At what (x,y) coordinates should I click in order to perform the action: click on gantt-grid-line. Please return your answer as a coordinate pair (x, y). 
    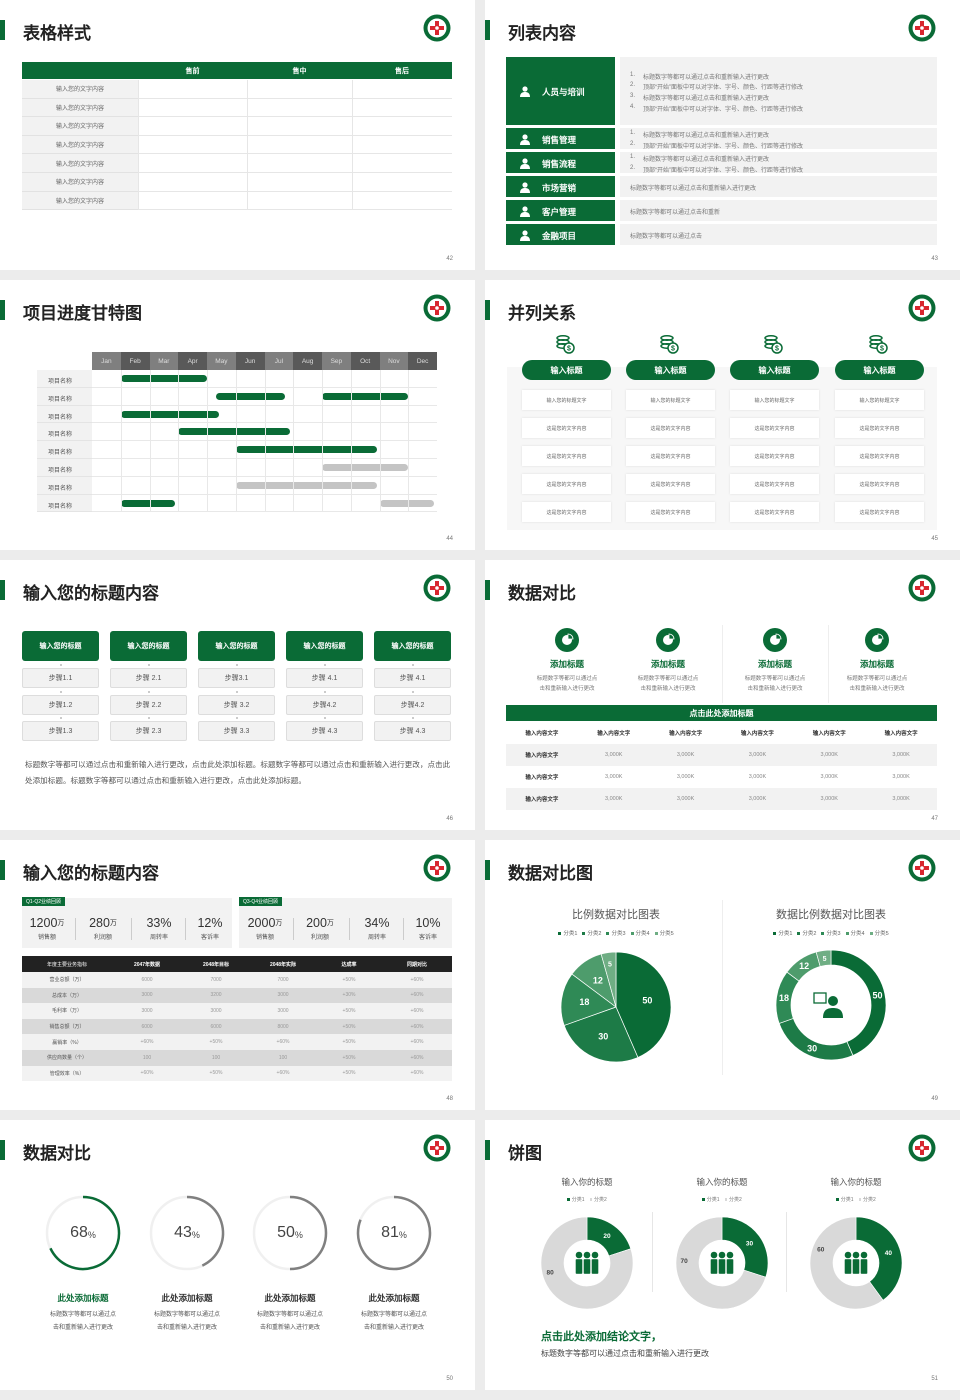
    Looking at the image, I should click on (265, 441).